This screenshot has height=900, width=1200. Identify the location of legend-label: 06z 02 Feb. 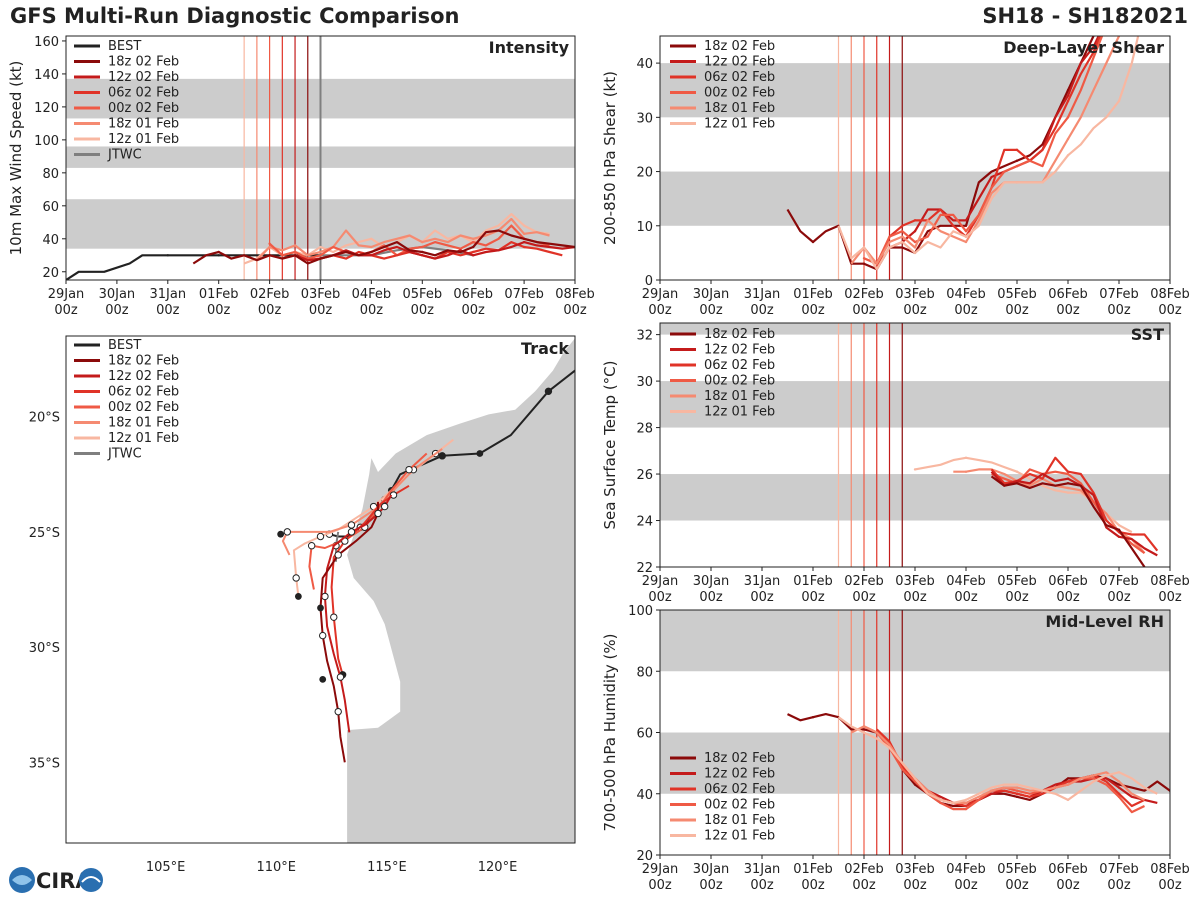
(739, 365).